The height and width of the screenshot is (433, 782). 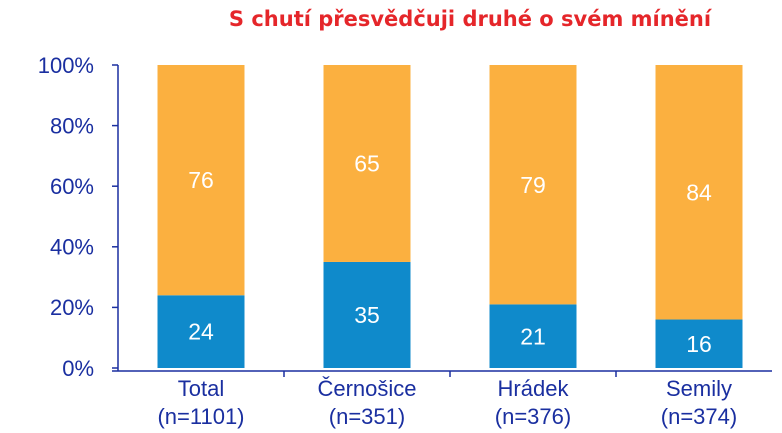 I want to click on chart-title: S chutí přesvědčuji druhé o svém mínění, so click(x=471, y=19).